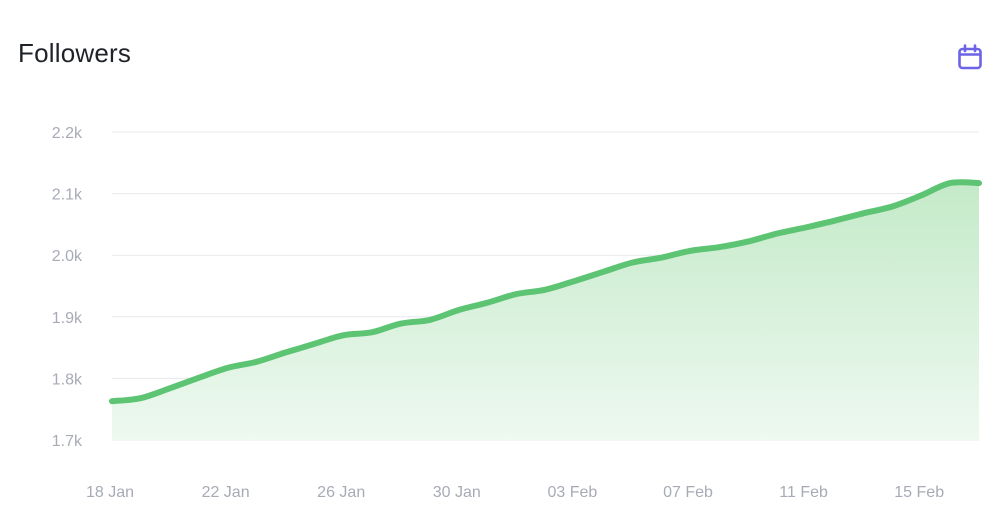 Image resolution: width=996 pixels, height=522 pixels. Describe the element at coordinates (688, 492) in the screenshot. I see `x-tick-label: 07 Feb` at that location.